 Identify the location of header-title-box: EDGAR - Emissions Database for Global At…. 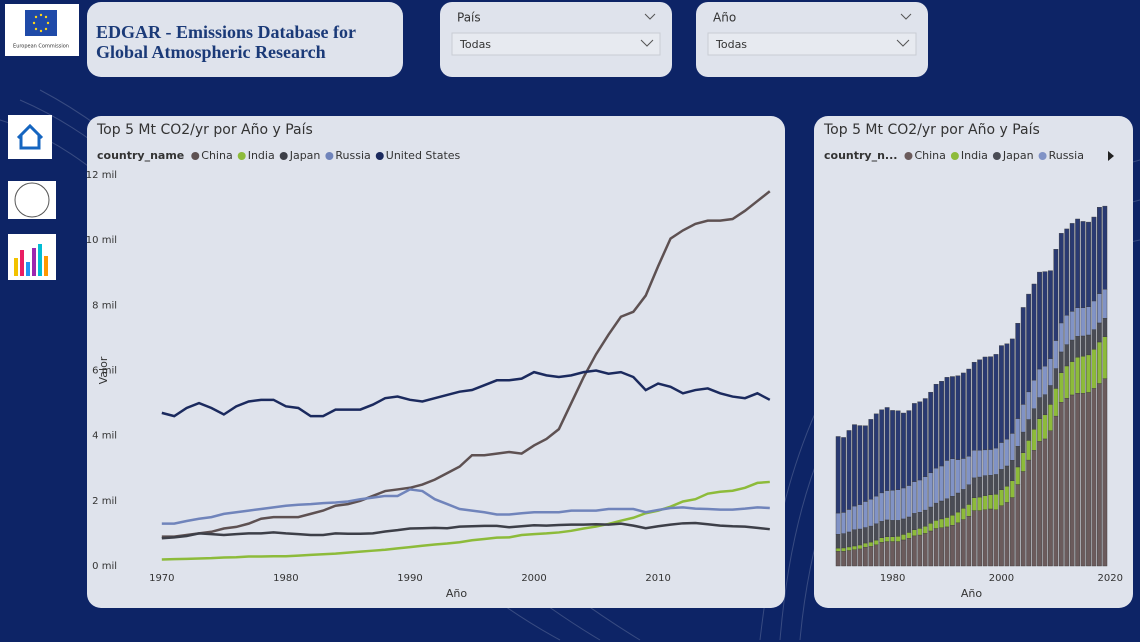
(226, 42).